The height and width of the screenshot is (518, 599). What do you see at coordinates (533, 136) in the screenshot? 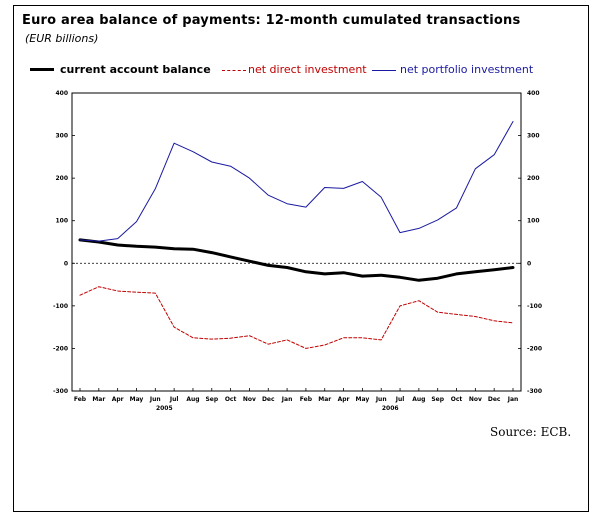
I see `y-tick-label-right: 300` at bounding box center [533, 136].